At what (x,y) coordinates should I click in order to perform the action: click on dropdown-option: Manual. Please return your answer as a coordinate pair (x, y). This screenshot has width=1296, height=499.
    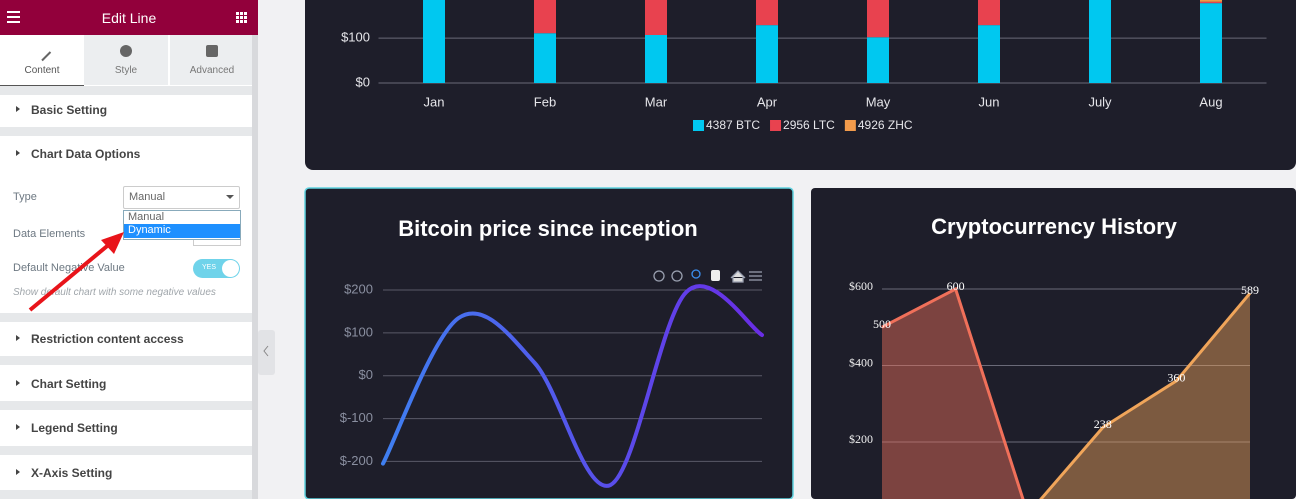
    Looking at the image, I should click on (146, 217).